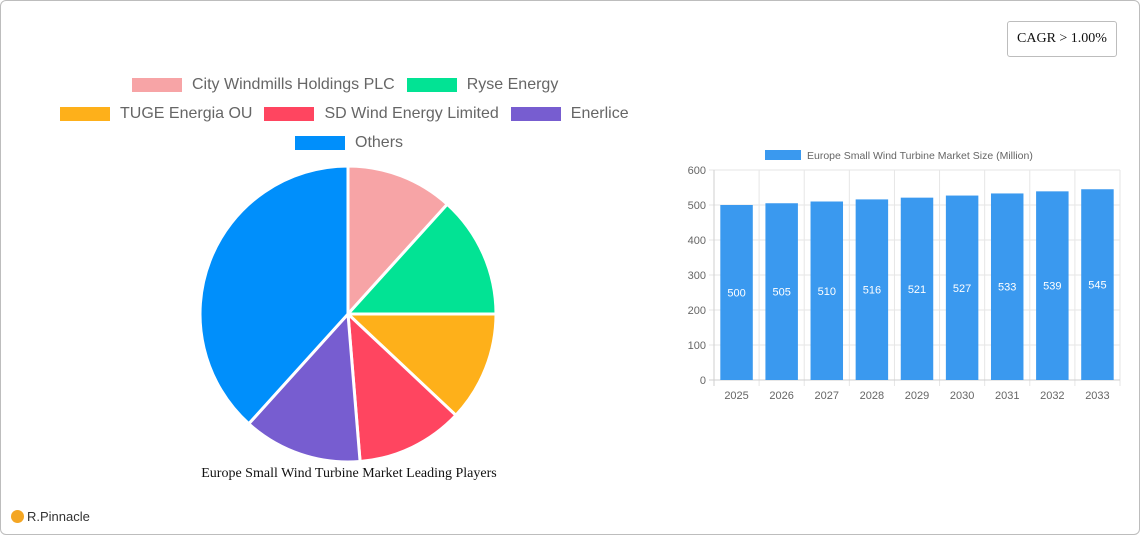  I want to click on bar-value-label: 505, so click(781, 293).